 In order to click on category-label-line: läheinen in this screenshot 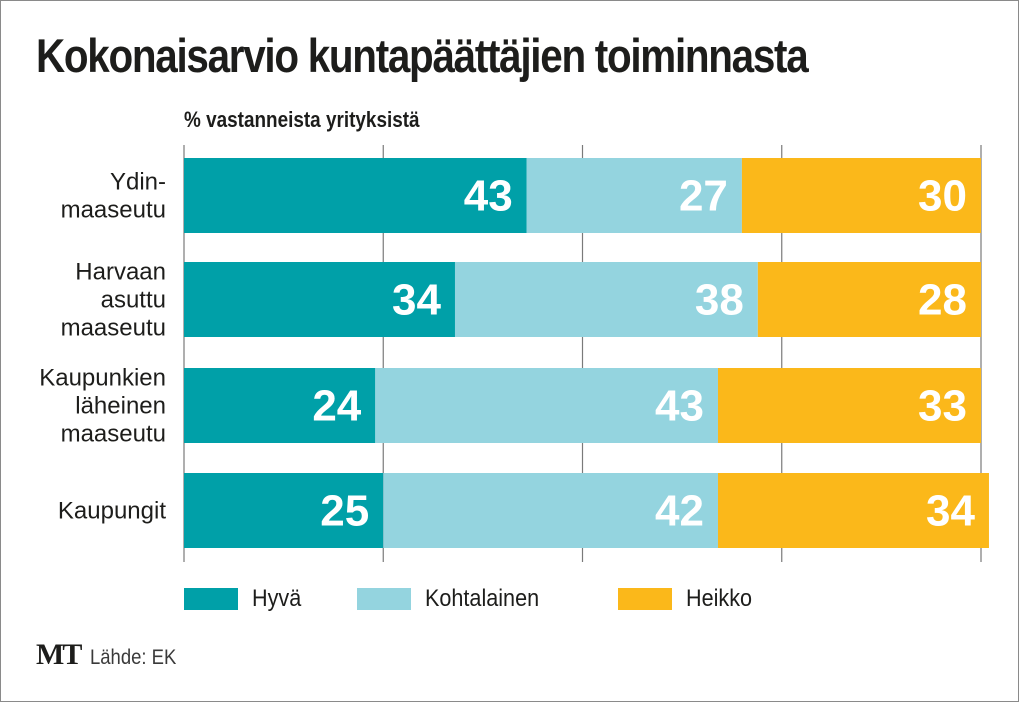, I will do `click(120, 406)`.